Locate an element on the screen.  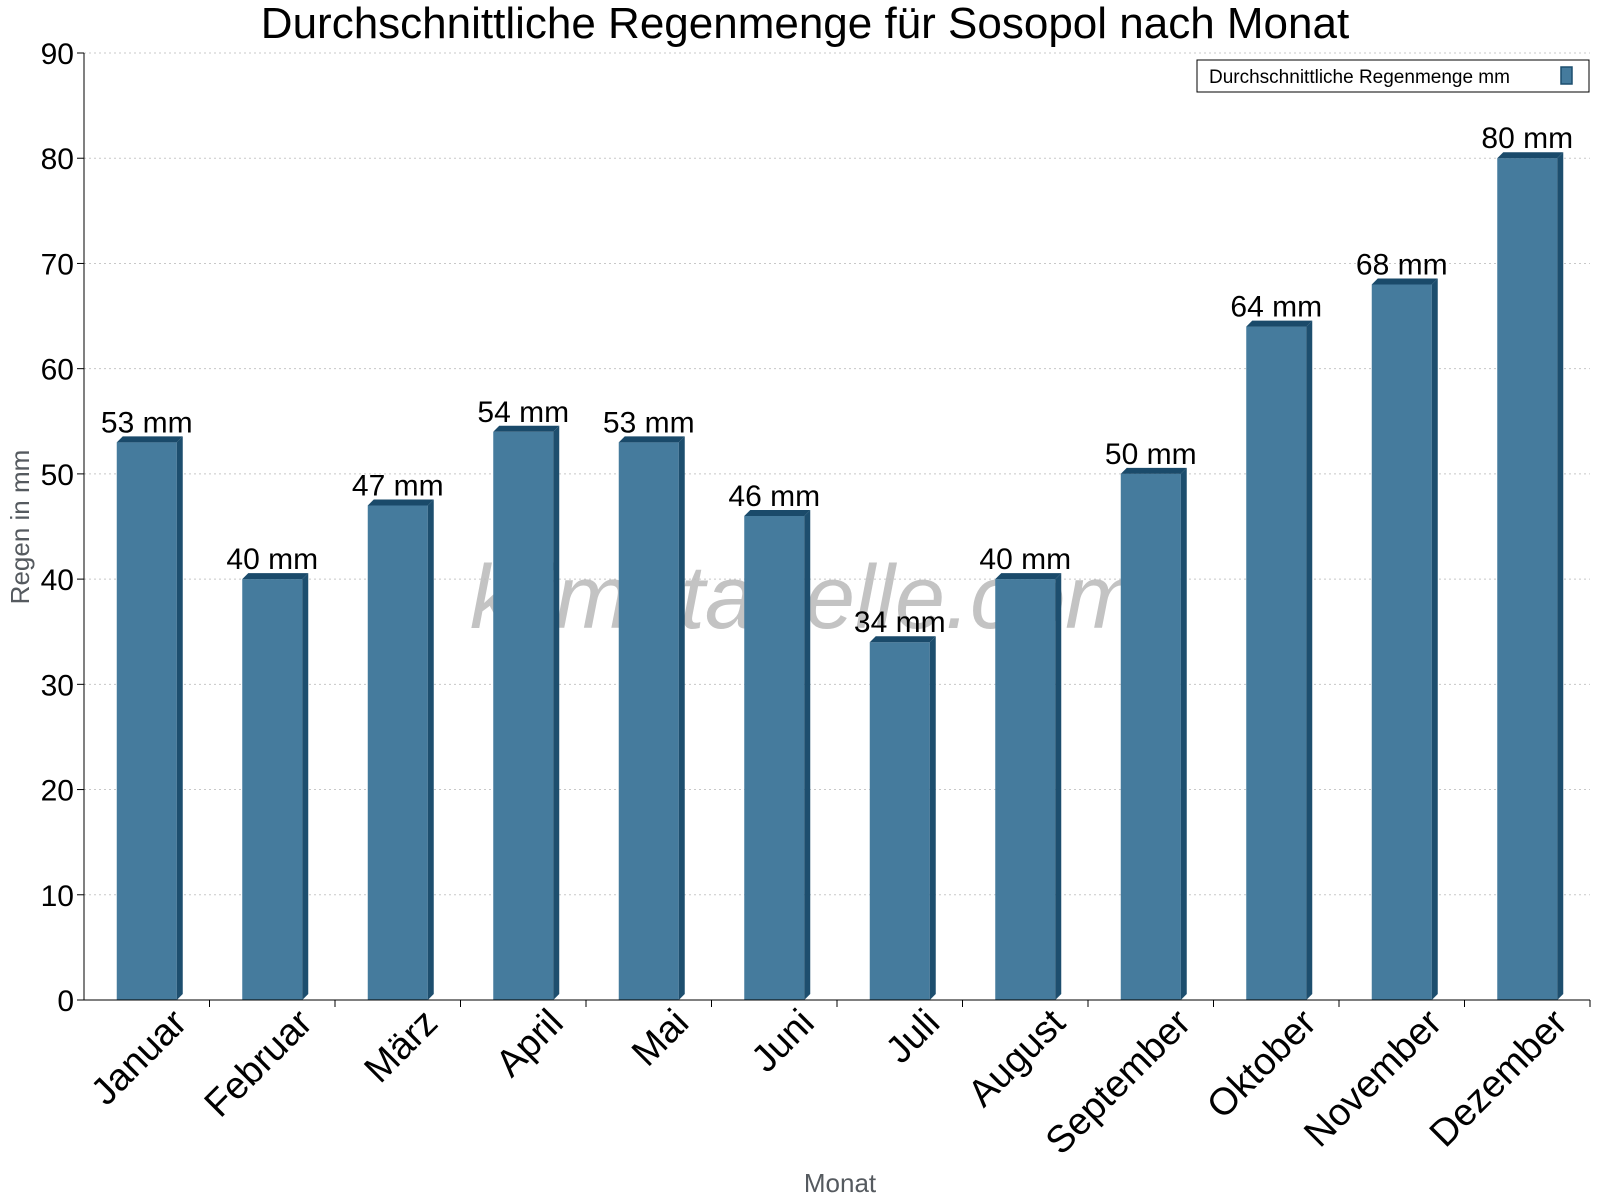
y-tick-label: 70 is located at coordinates (57, 264).